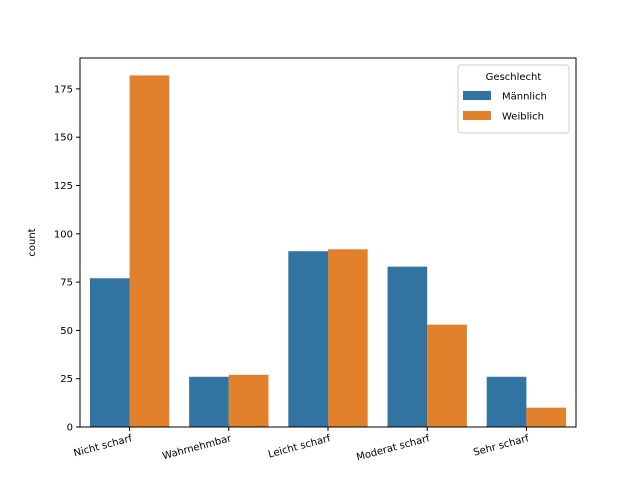  Describe the element at coordinates (66, 331) in the screenshot. I see `y-tick-label-2: 50` at that location.